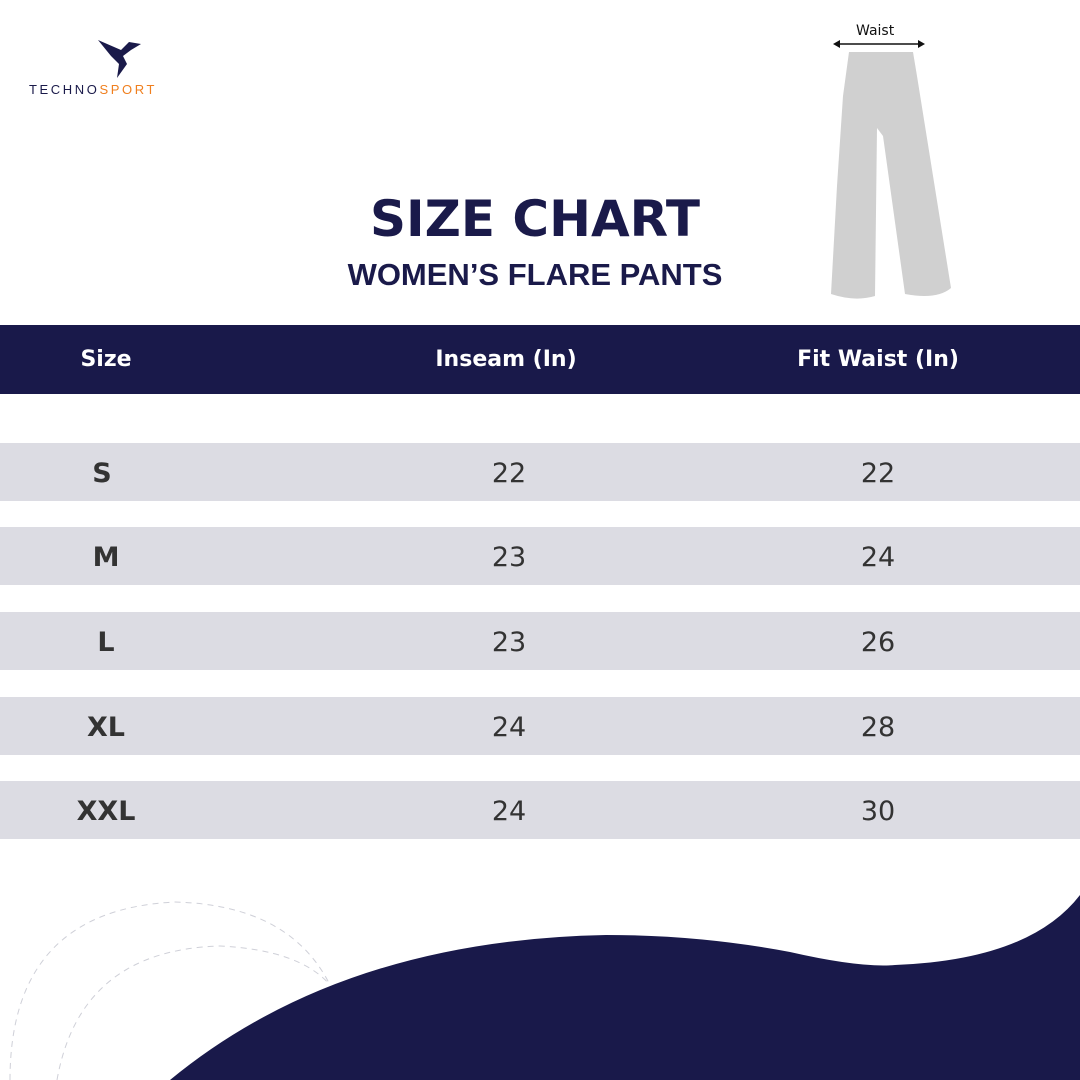 The height and width of the screenshot is (1080, 1080). What do you see at coordinates (891, 175) in the screenshot?
I see `pants-silhouette` at bounding box center [891, 175].